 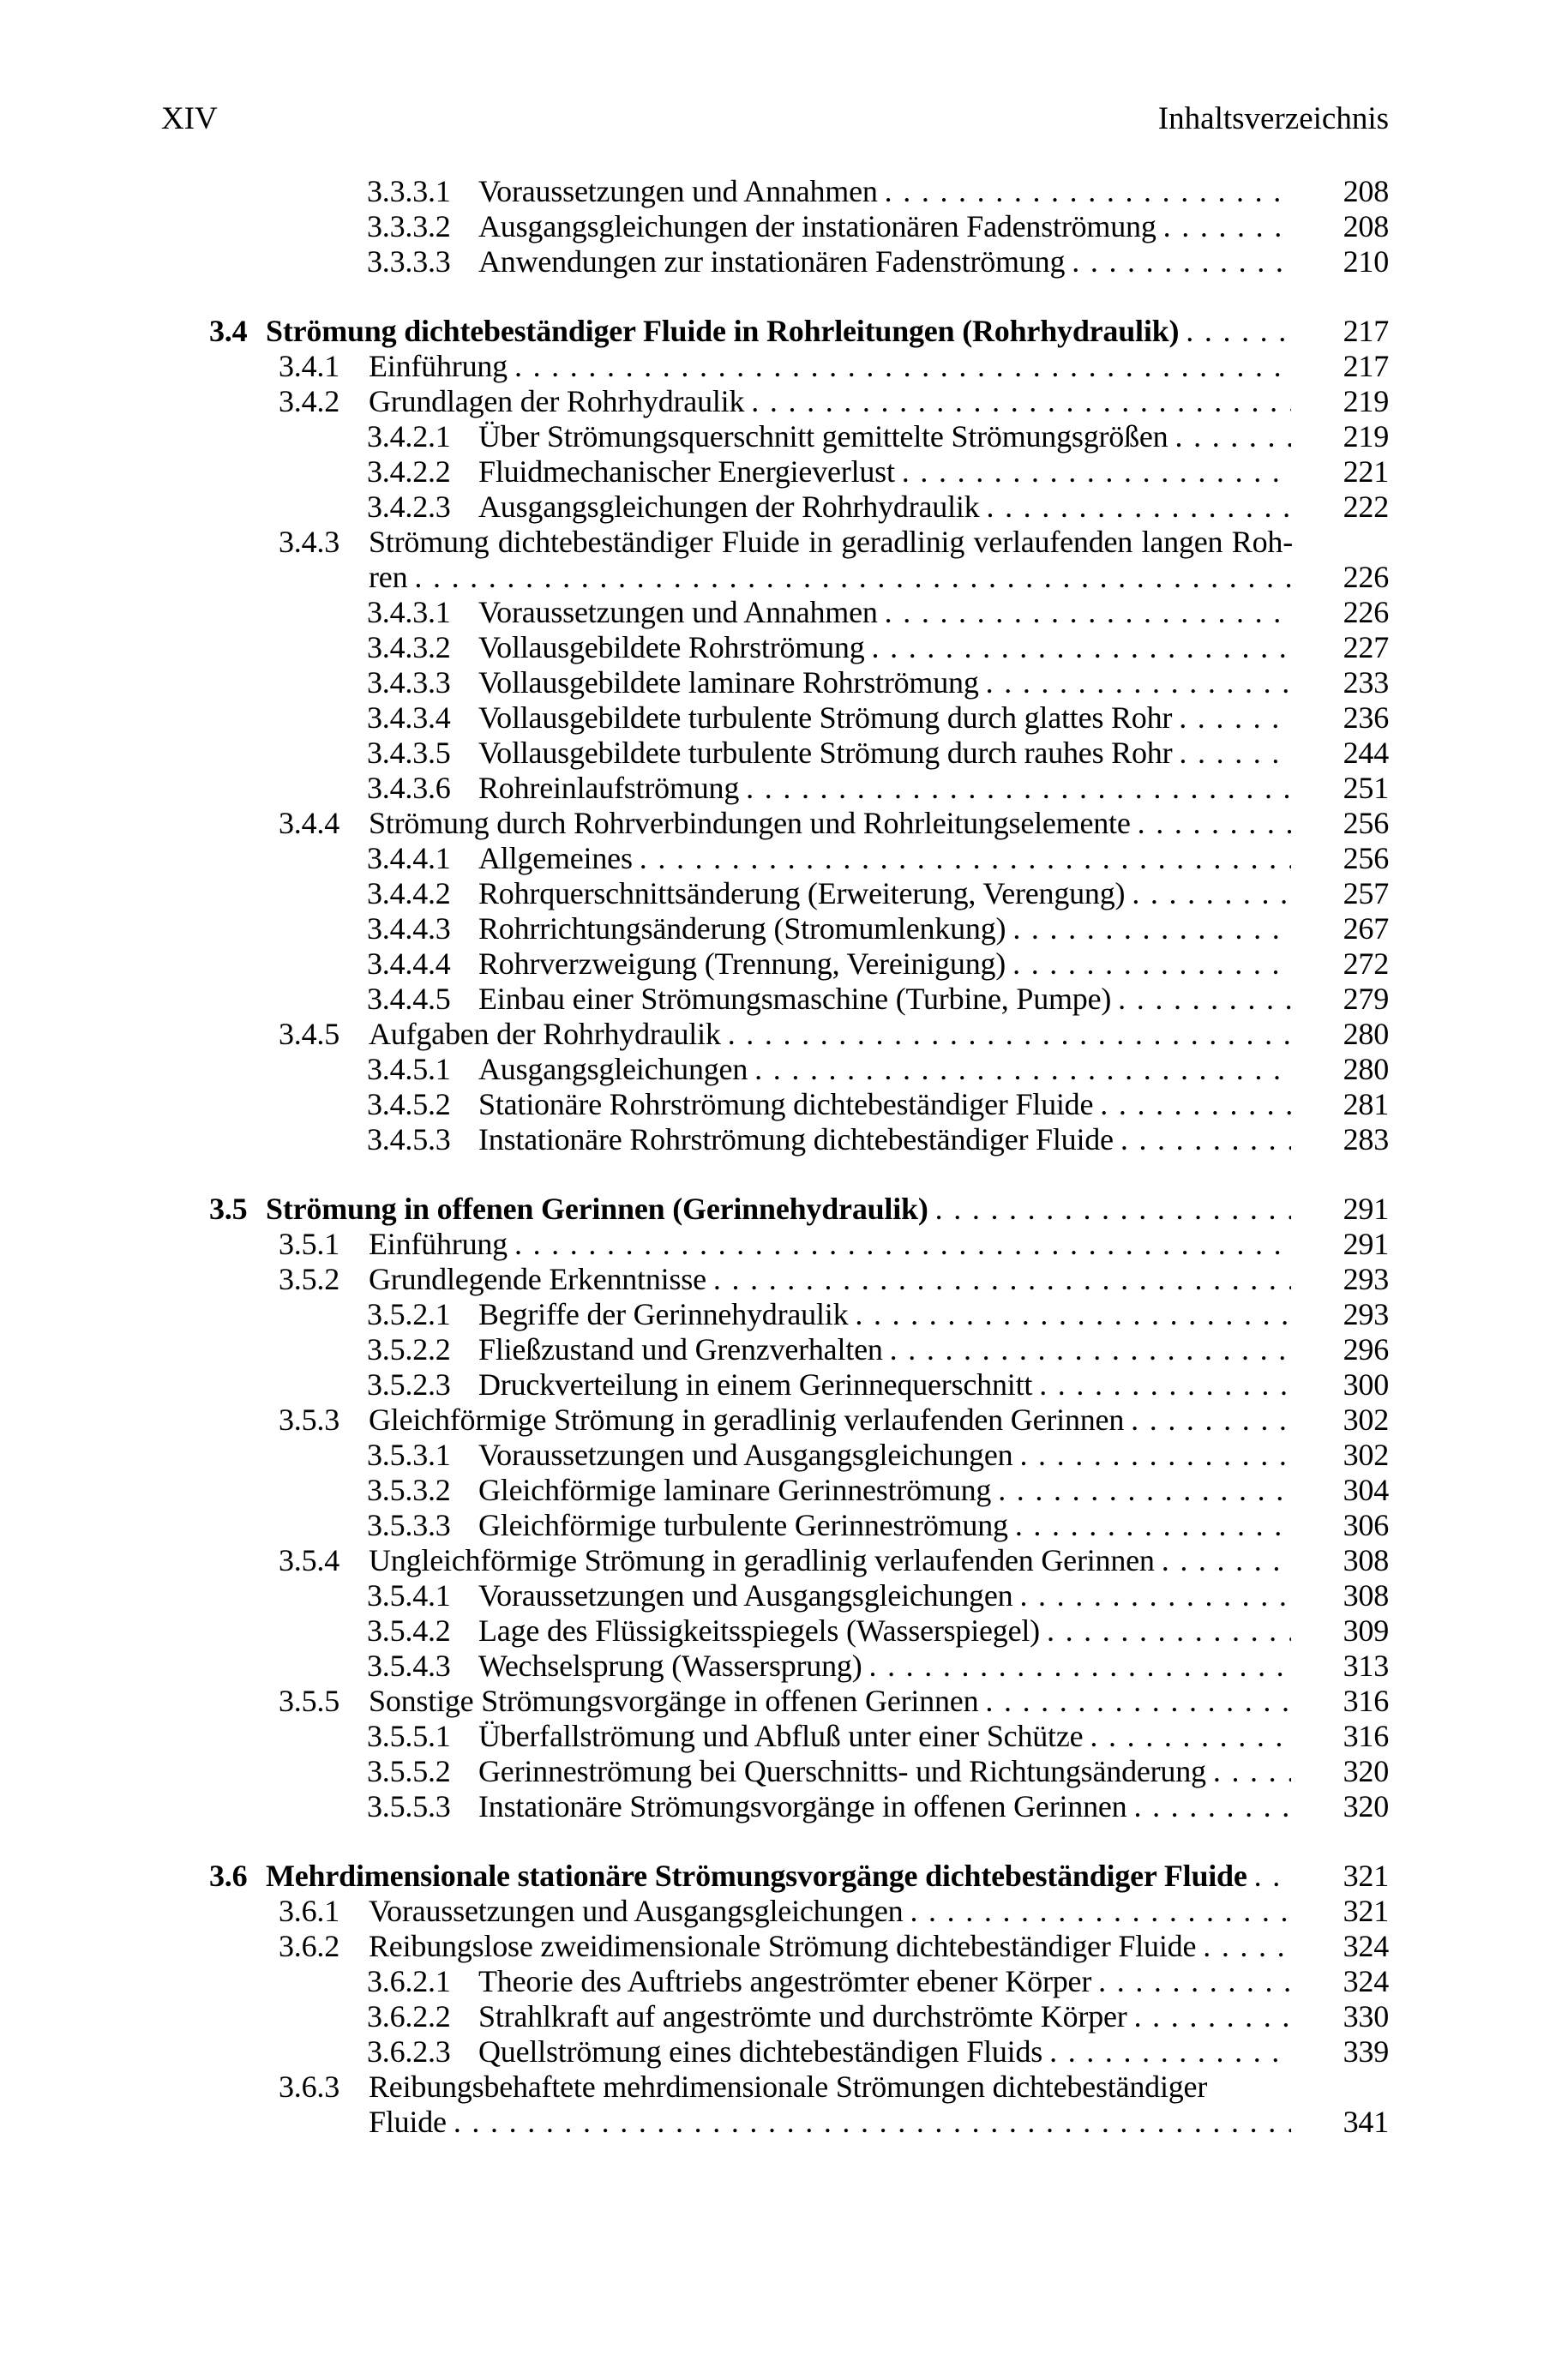 I want to click on toc-entry-number: 3.4.4.4, so click(x=409, y=963).